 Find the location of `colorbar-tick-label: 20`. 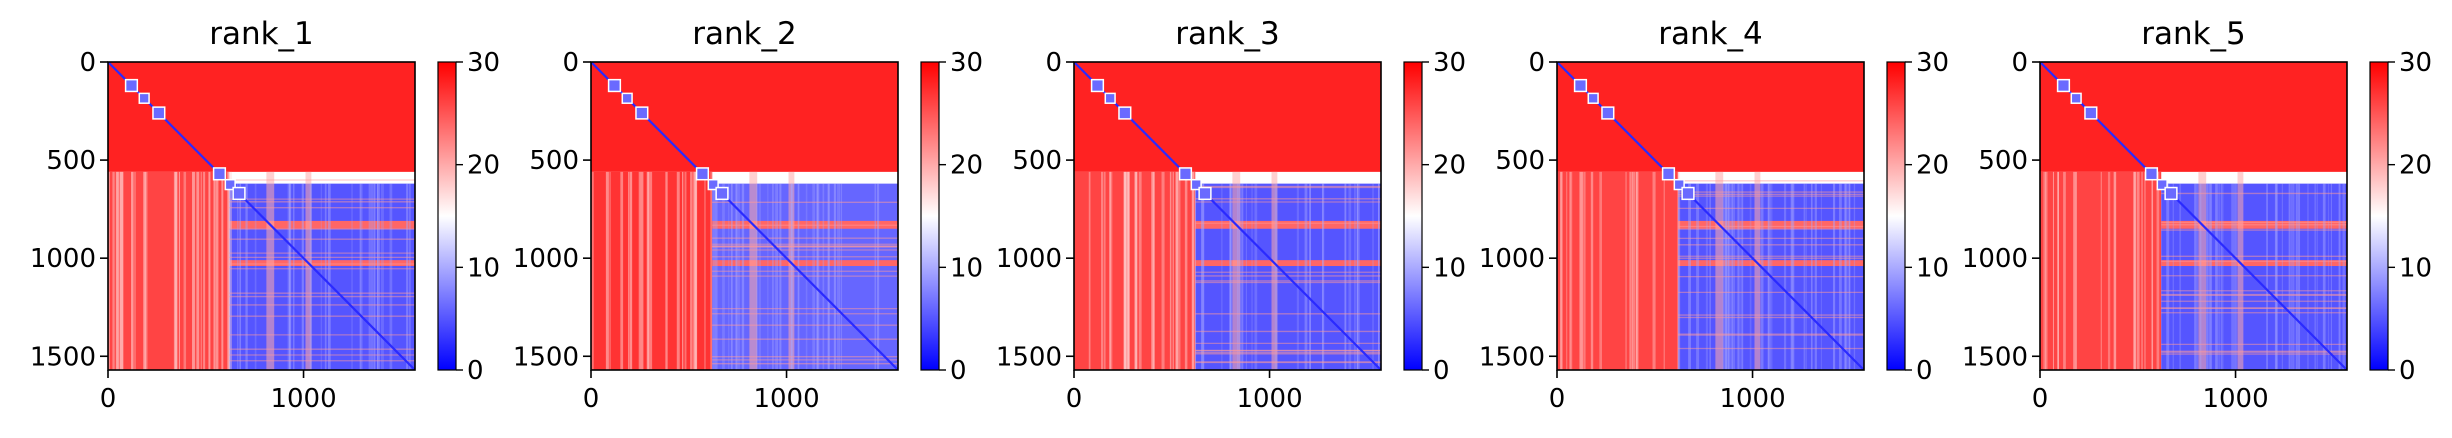

colorbar-tick-label: 20 is located at coordinates (966, 166).